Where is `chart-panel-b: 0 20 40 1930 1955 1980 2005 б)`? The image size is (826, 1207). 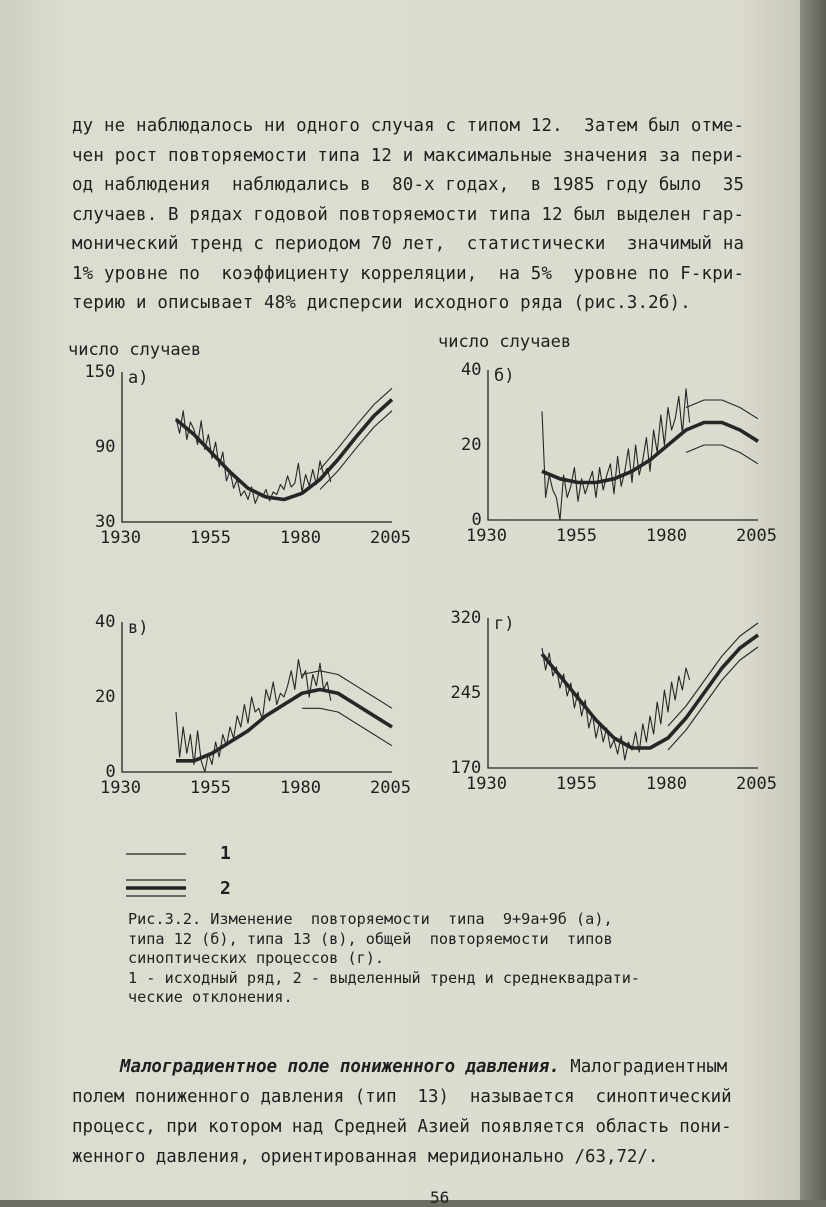 chart-panel-b: 0 20 40 1930 1955 1980 2005 б) is located at coordinates (612, 460).